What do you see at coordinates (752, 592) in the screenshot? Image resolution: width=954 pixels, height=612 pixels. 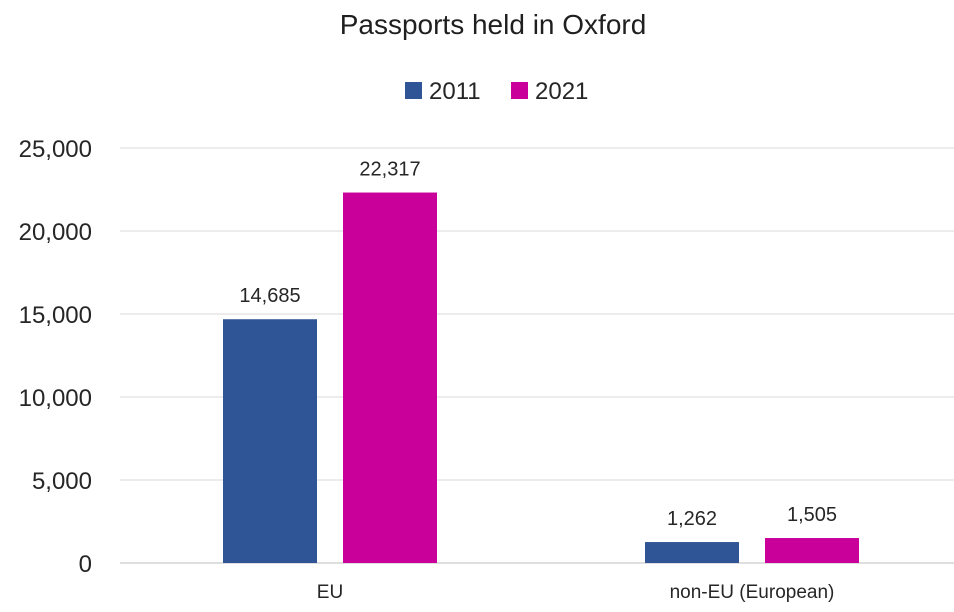 I see `x-tick-label: non-EU (European)` at bounding box center [752, 592].